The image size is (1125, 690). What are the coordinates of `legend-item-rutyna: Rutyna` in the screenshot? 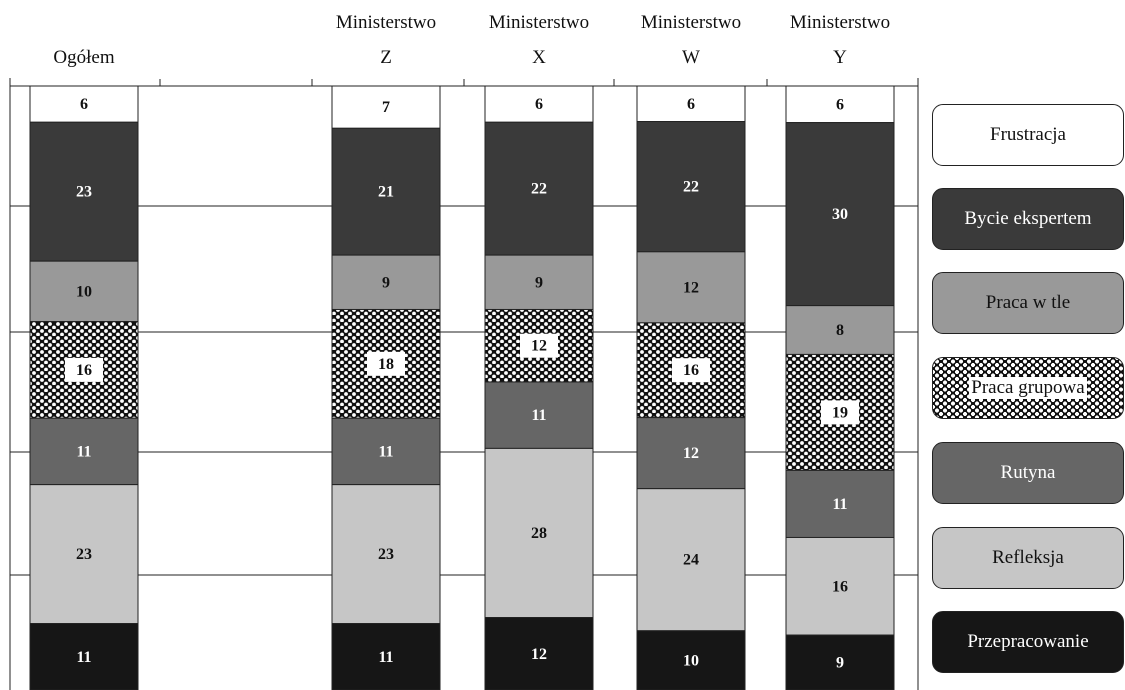 It's located at (1028, 473).